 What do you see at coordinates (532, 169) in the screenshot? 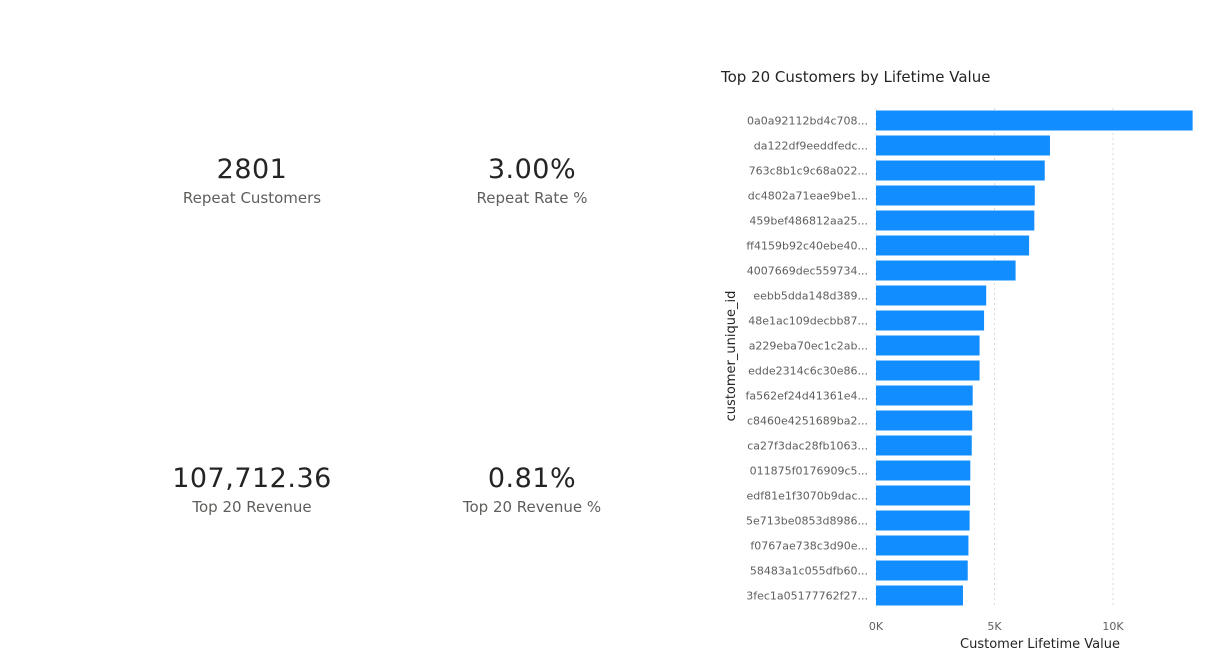
I see `kpi-value: 3.00%` at bounding box center [532, 169].